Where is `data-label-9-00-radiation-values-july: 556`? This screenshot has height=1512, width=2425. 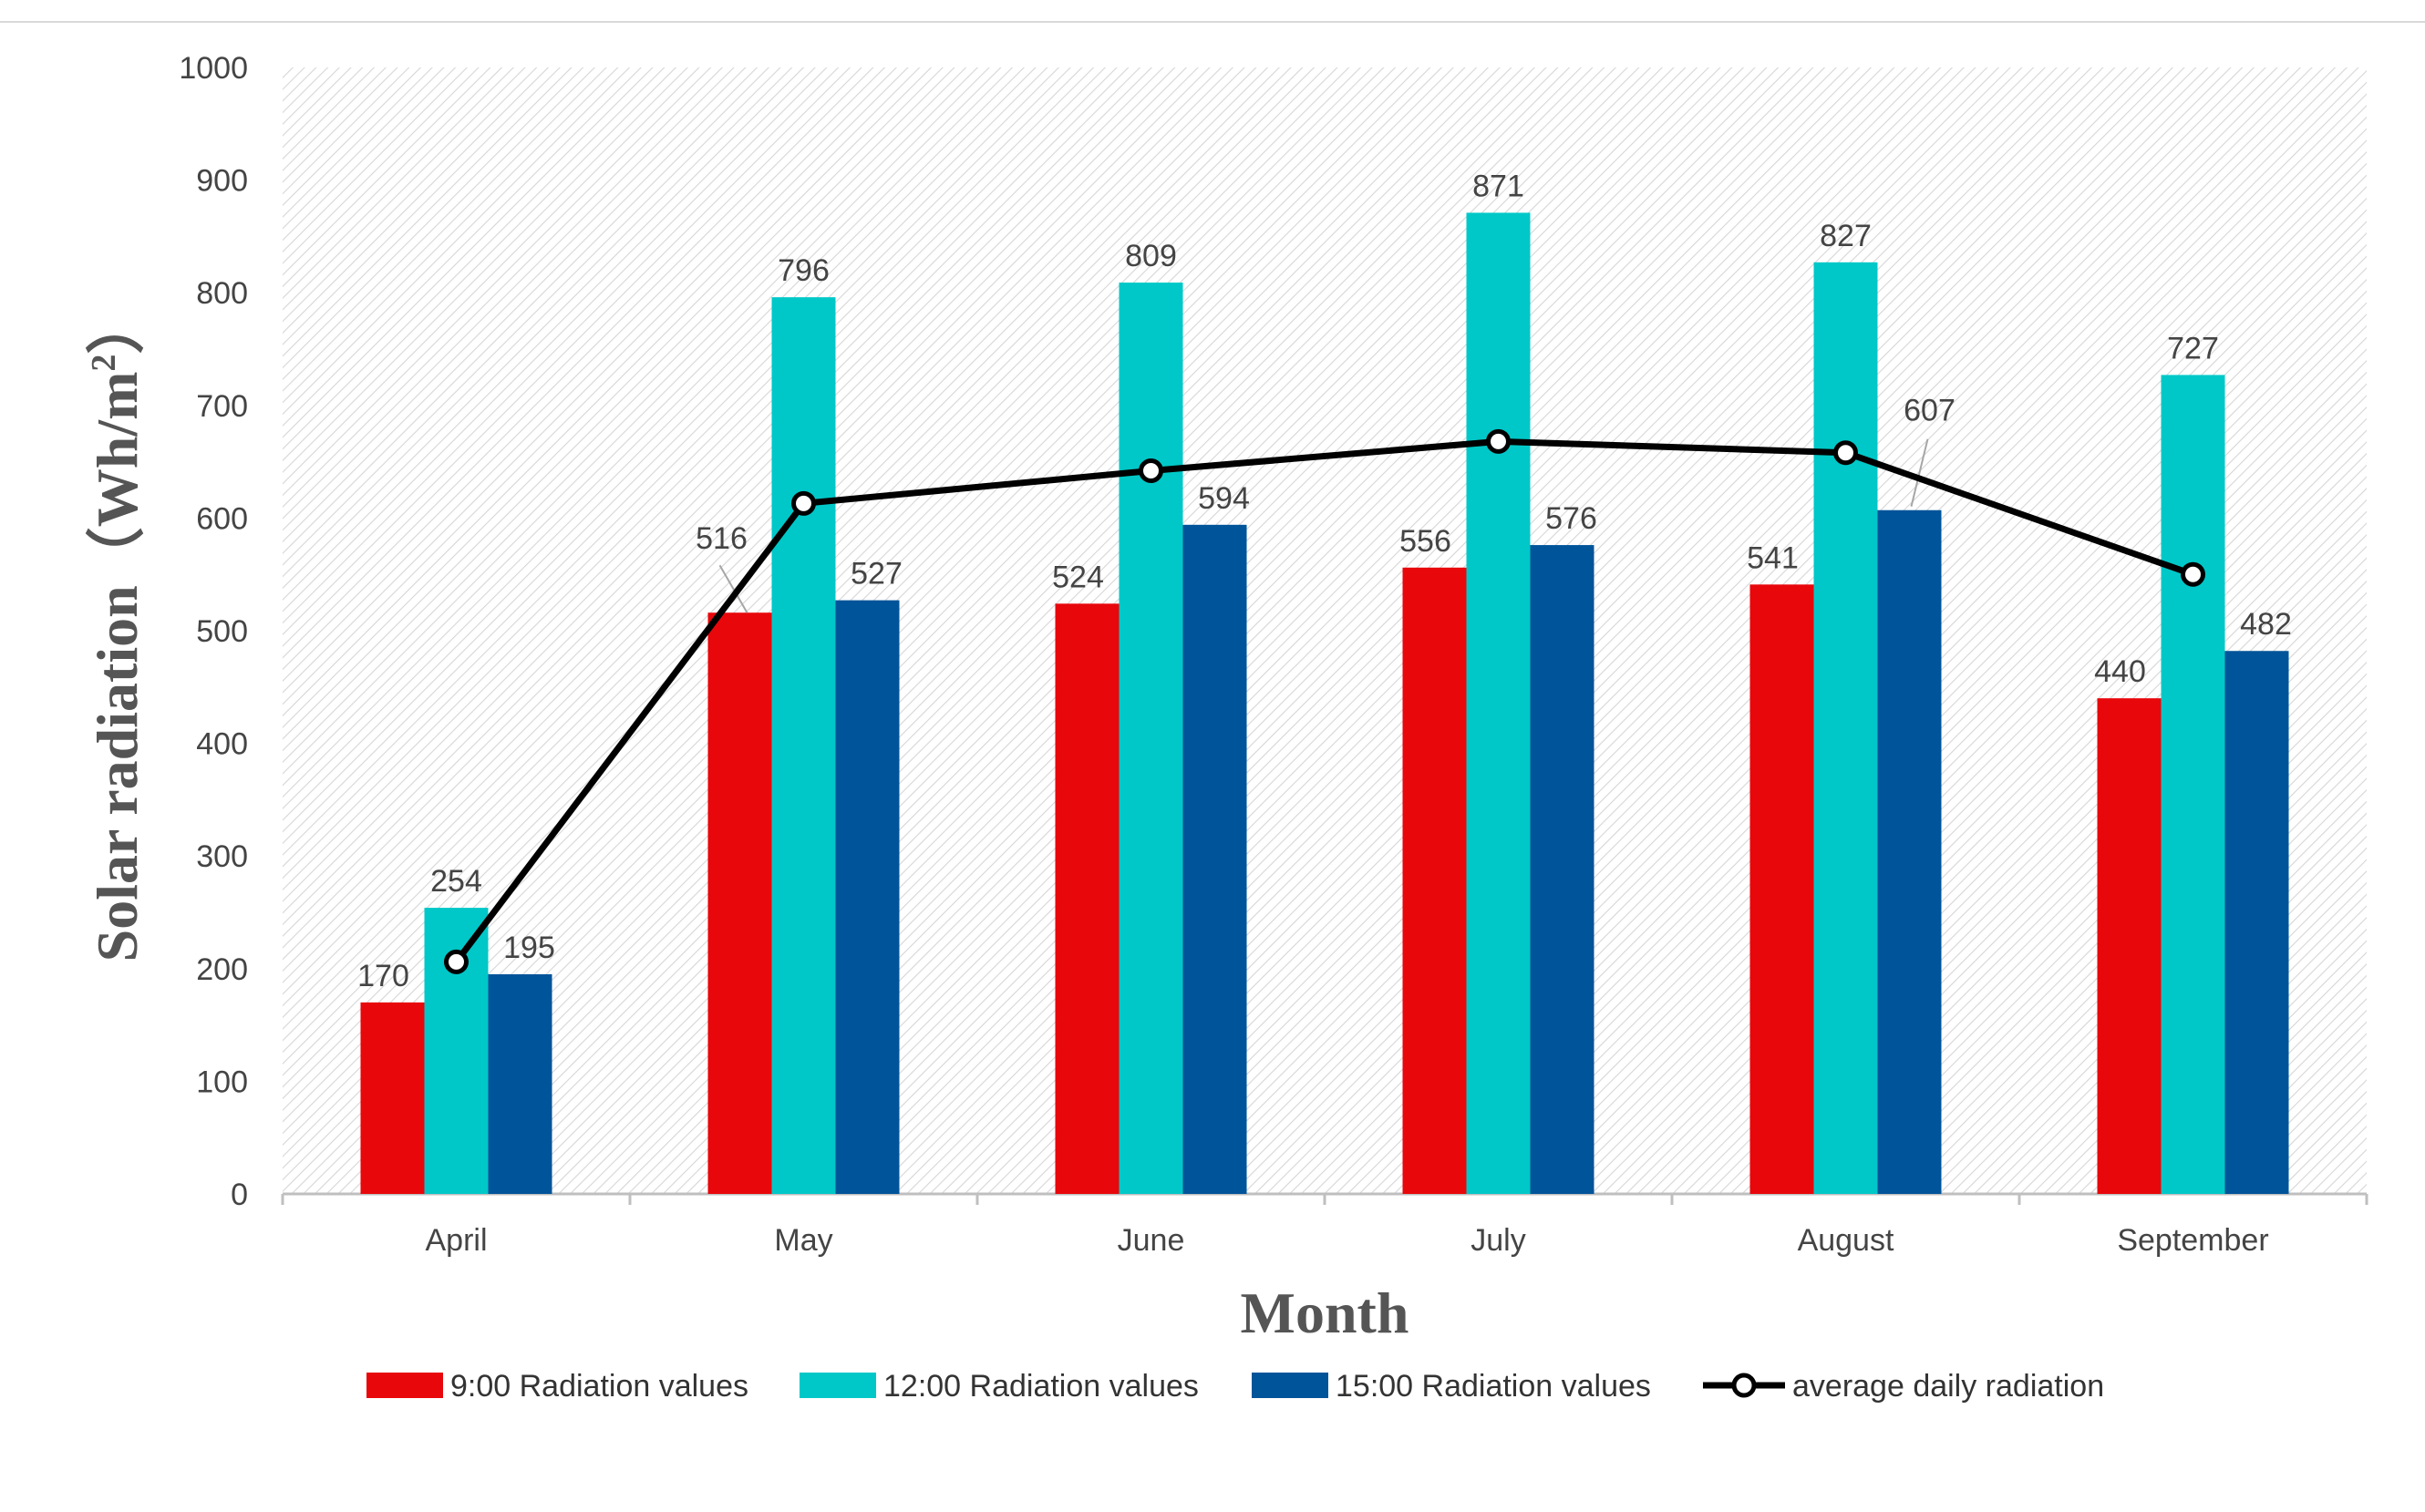 data-label-9-00-radiation-values-july: 556 is located at coordinates (1425, 541).